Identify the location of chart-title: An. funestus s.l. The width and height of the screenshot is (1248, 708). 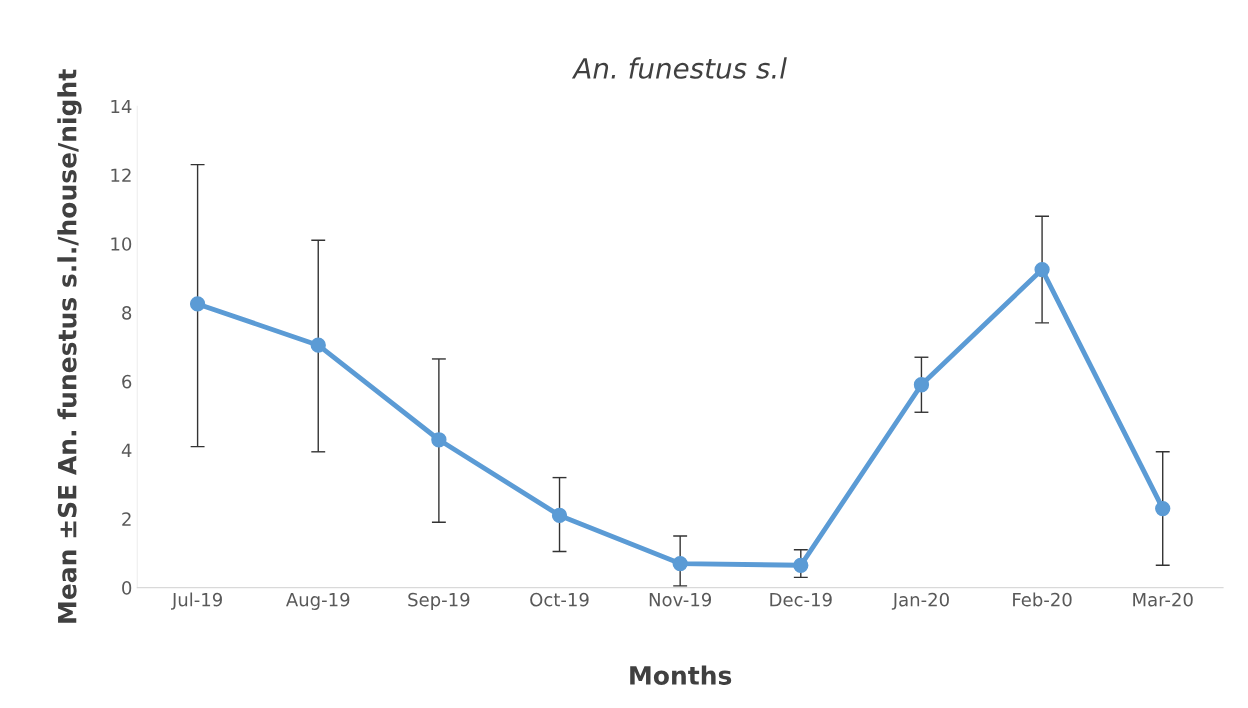
(679, 68).